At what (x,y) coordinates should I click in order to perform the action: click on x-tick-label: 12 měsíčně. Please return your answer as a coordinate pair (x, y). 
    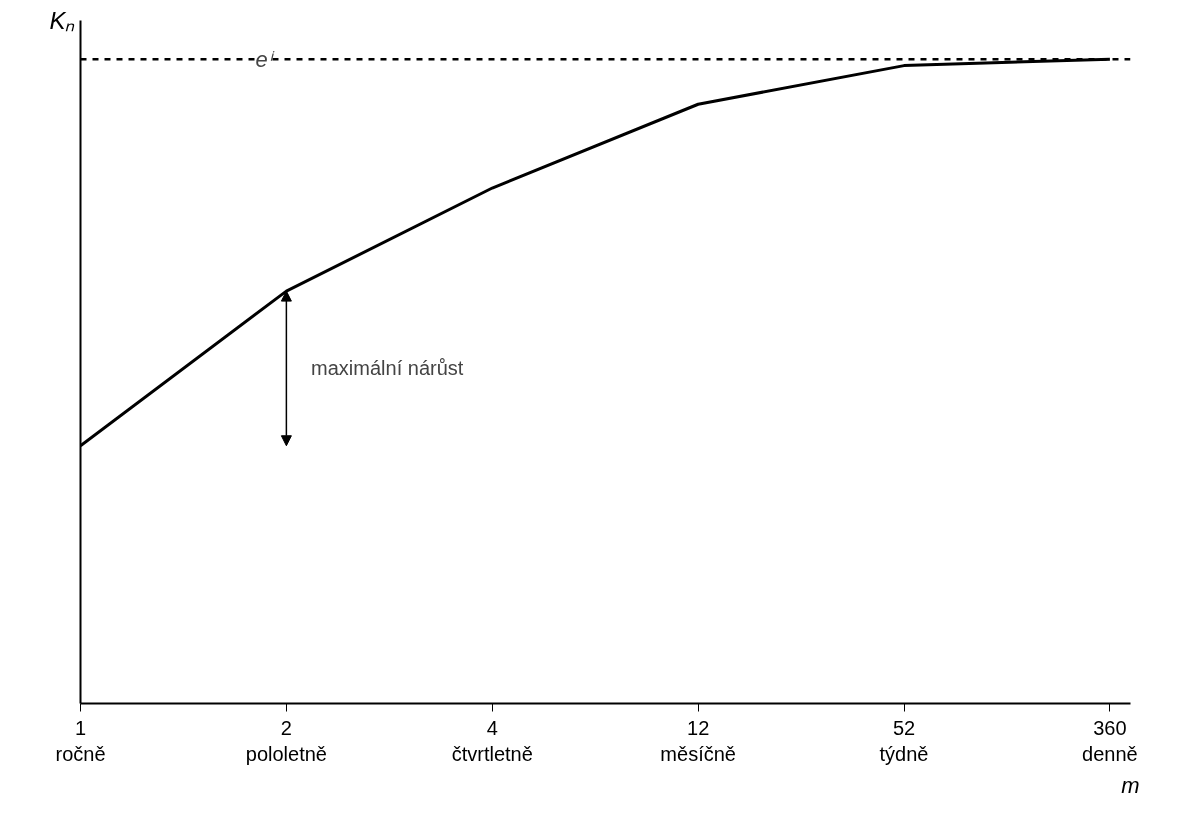
    Looking at the image, I should click on (698, 740).